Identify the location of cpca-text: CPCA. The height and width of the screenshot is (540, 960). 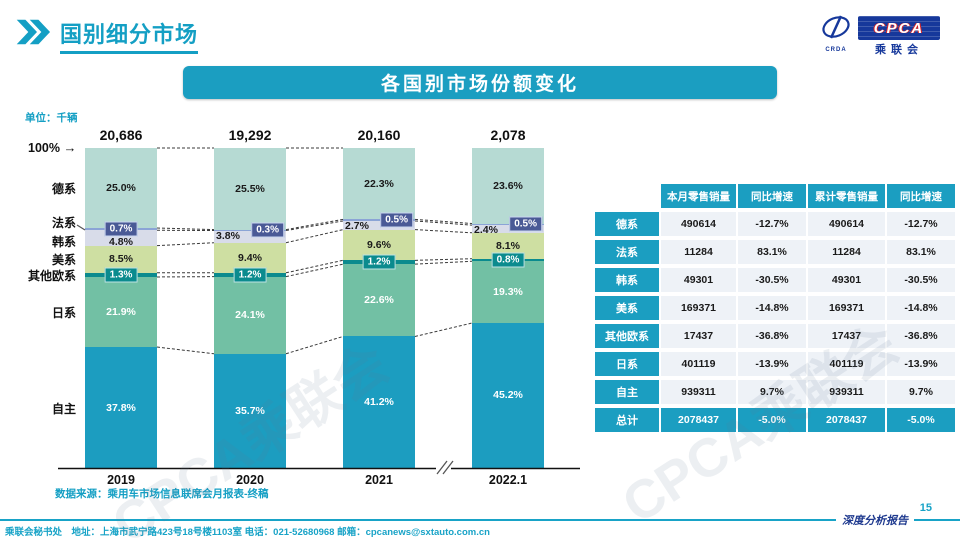
(899, 28).